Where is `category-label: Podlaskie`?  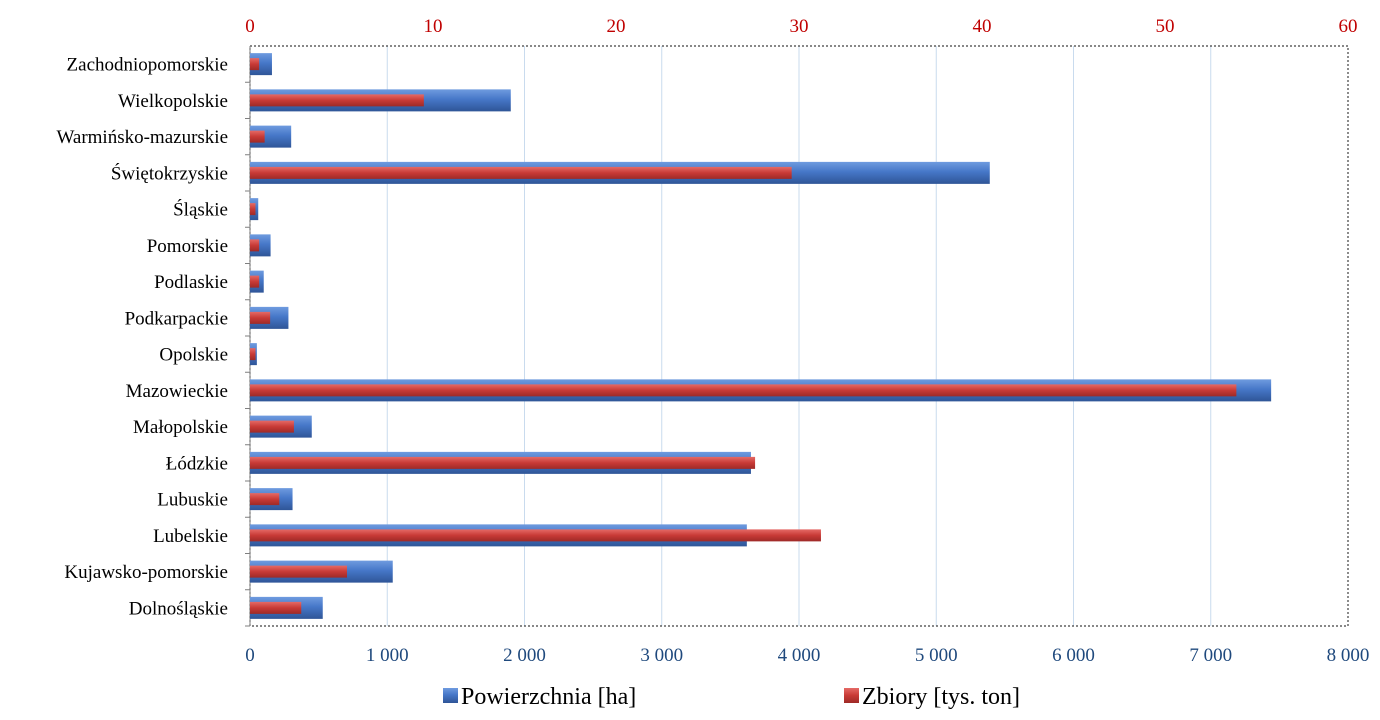
category-label: Podlaskie is located at coordinates (191, 282).